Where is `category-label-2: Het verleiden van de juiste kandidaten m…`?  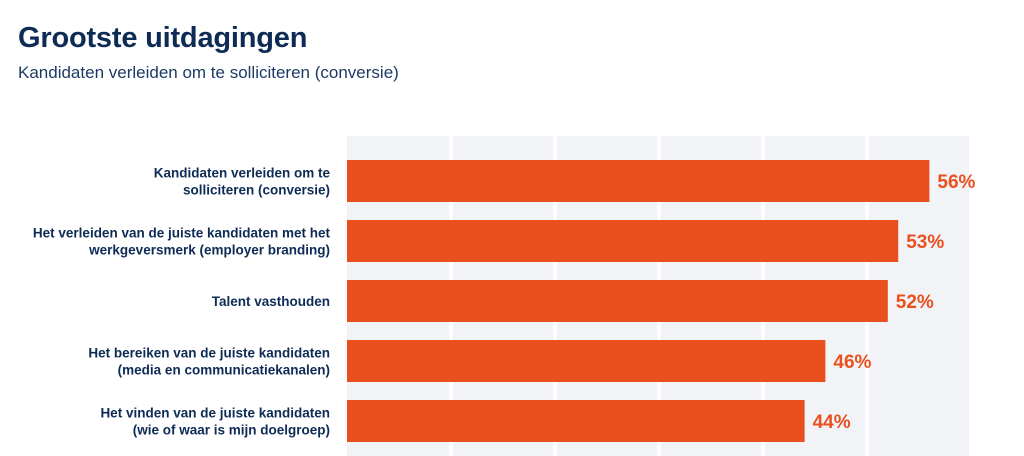 category-label-2: Het verleiden van de juiste kandidaten m… is located at coordinates (182, 242).